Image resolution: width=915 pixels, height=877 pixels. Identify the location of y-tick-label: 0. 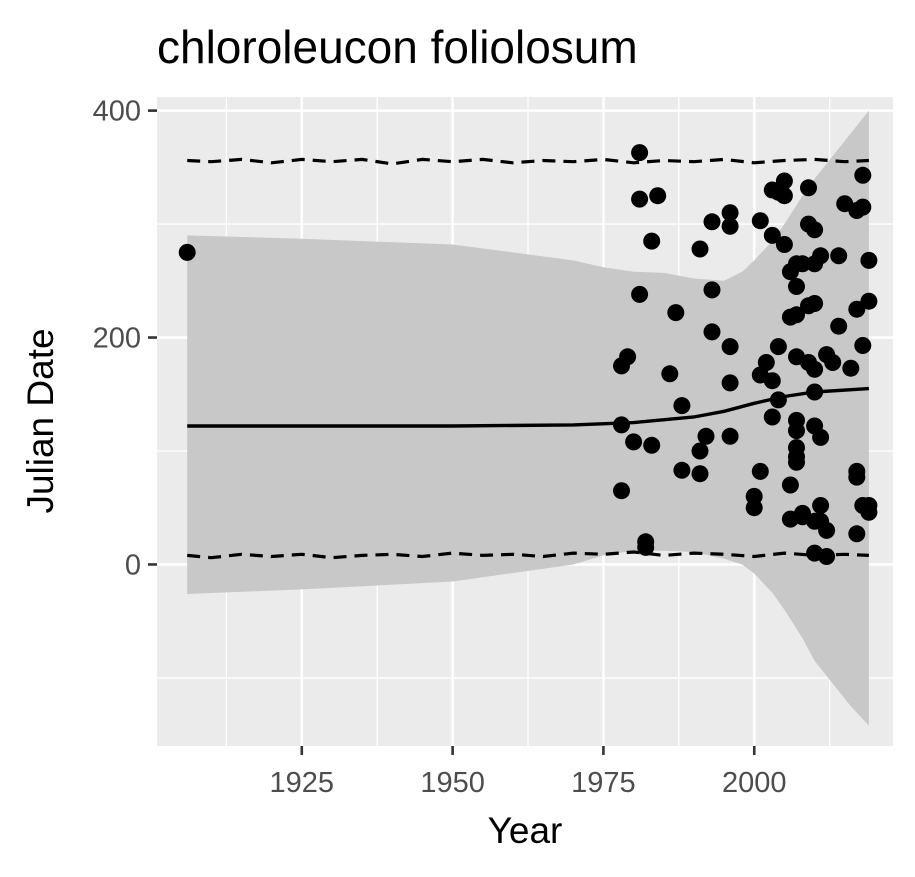
(133, 565).